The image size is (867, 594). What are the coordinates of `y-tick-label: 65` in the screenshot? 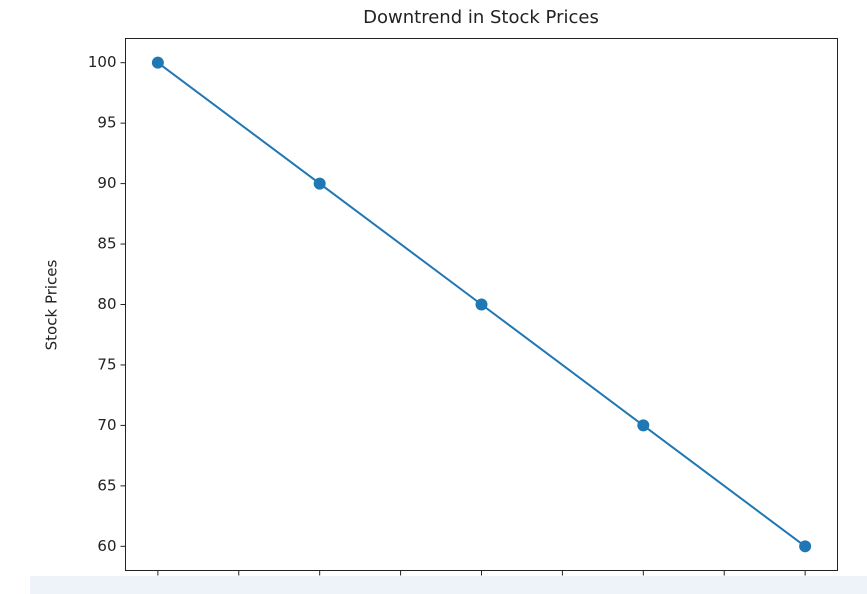 It's located at (106, 485).